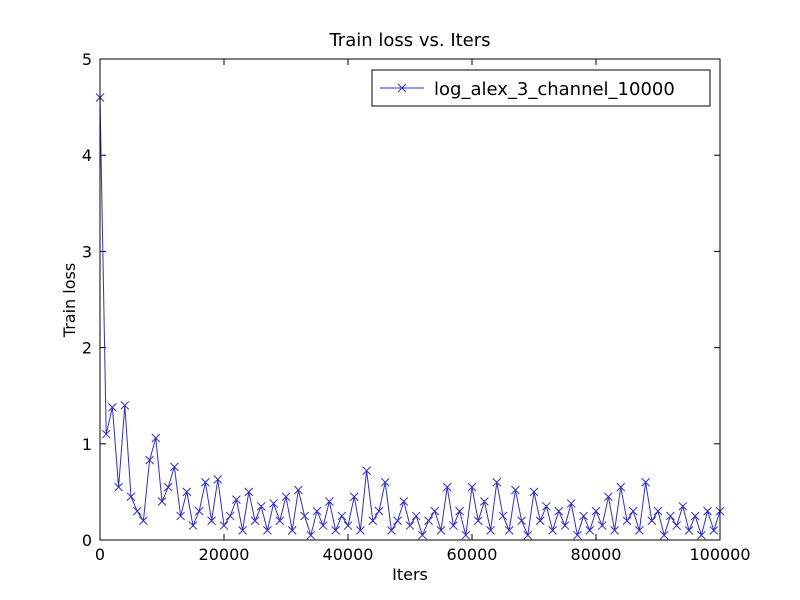 Image resolution: width=800 pixels, height=600 pixels. What do you see at coordinates (87, 251) in the screenshot?
I see `y-tick-label: 3` at bounding box center [87, 251].